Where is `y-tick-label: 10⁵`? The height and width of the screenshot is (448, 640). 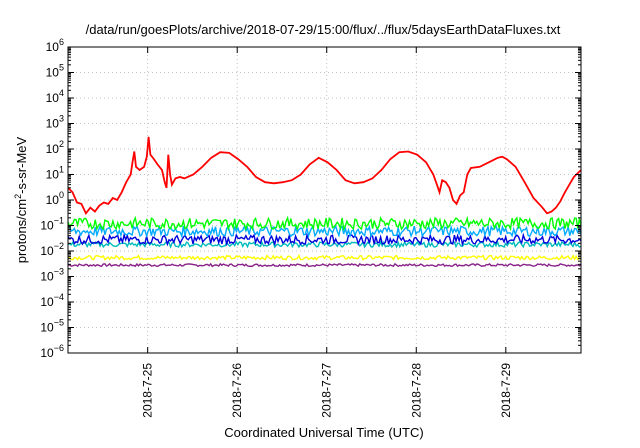
y-tick-label: 10⁵ is located at coordinates (55, 71).